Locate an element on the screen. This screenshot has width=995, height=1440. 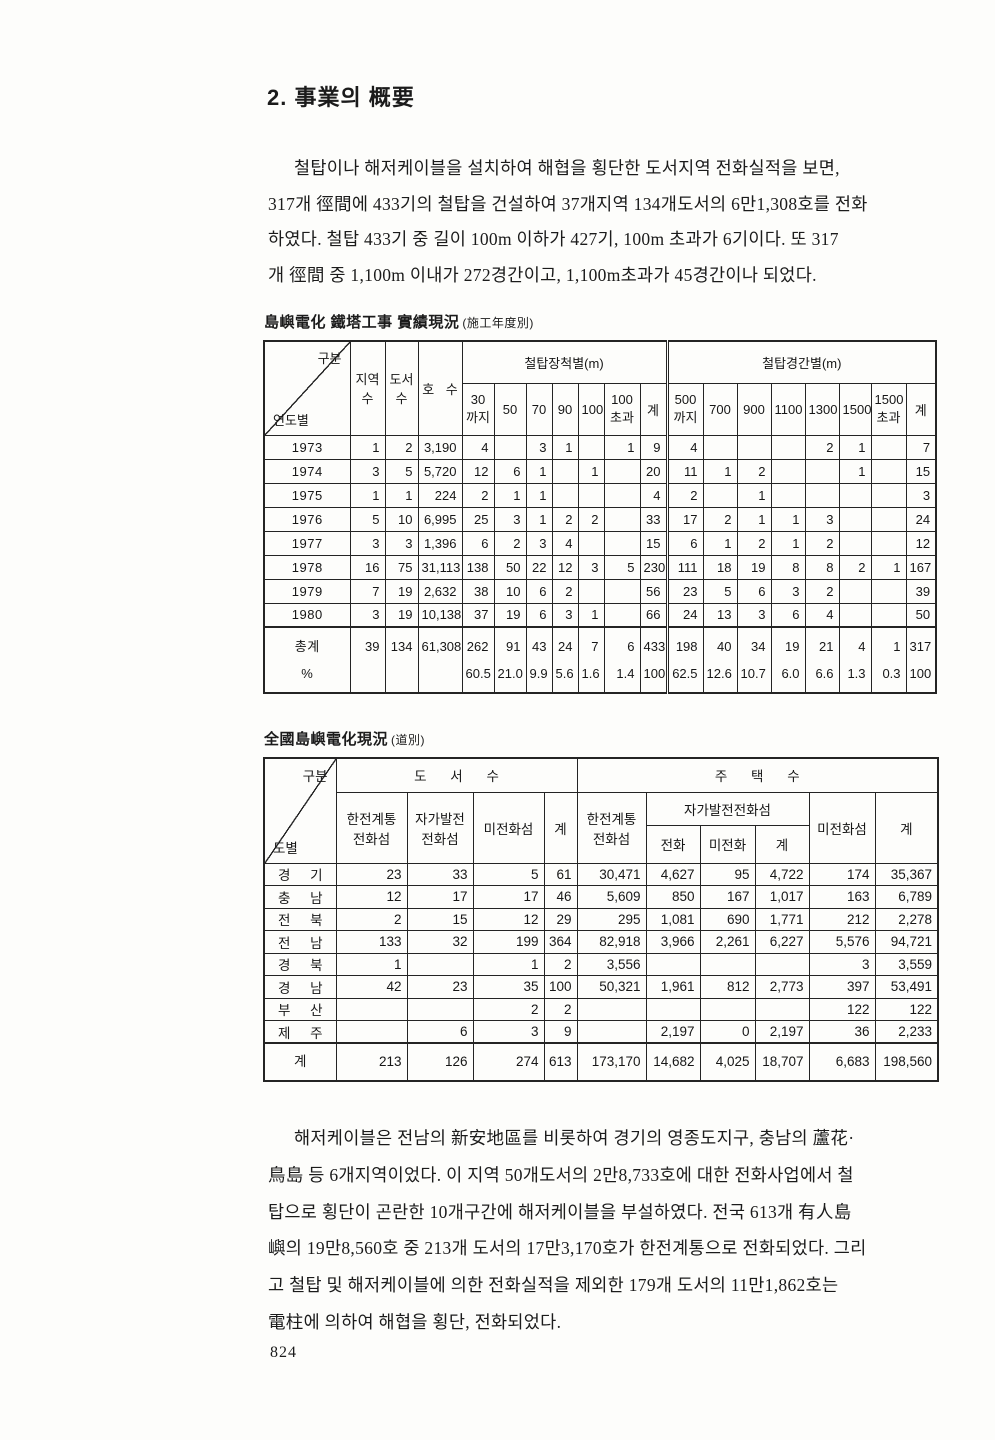
table1-caption-note: (施工年度別) is located at coordinates (498, 323).